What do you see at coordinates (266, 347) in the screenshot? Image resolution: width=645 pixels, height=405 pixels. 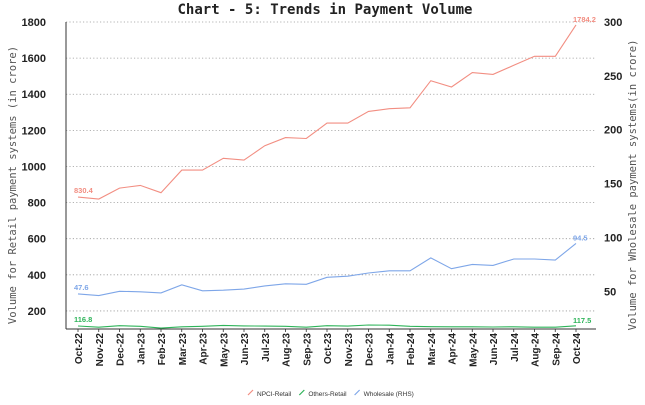 I see `x-tick-label: Jul-23` at bounding box center [266, 347].